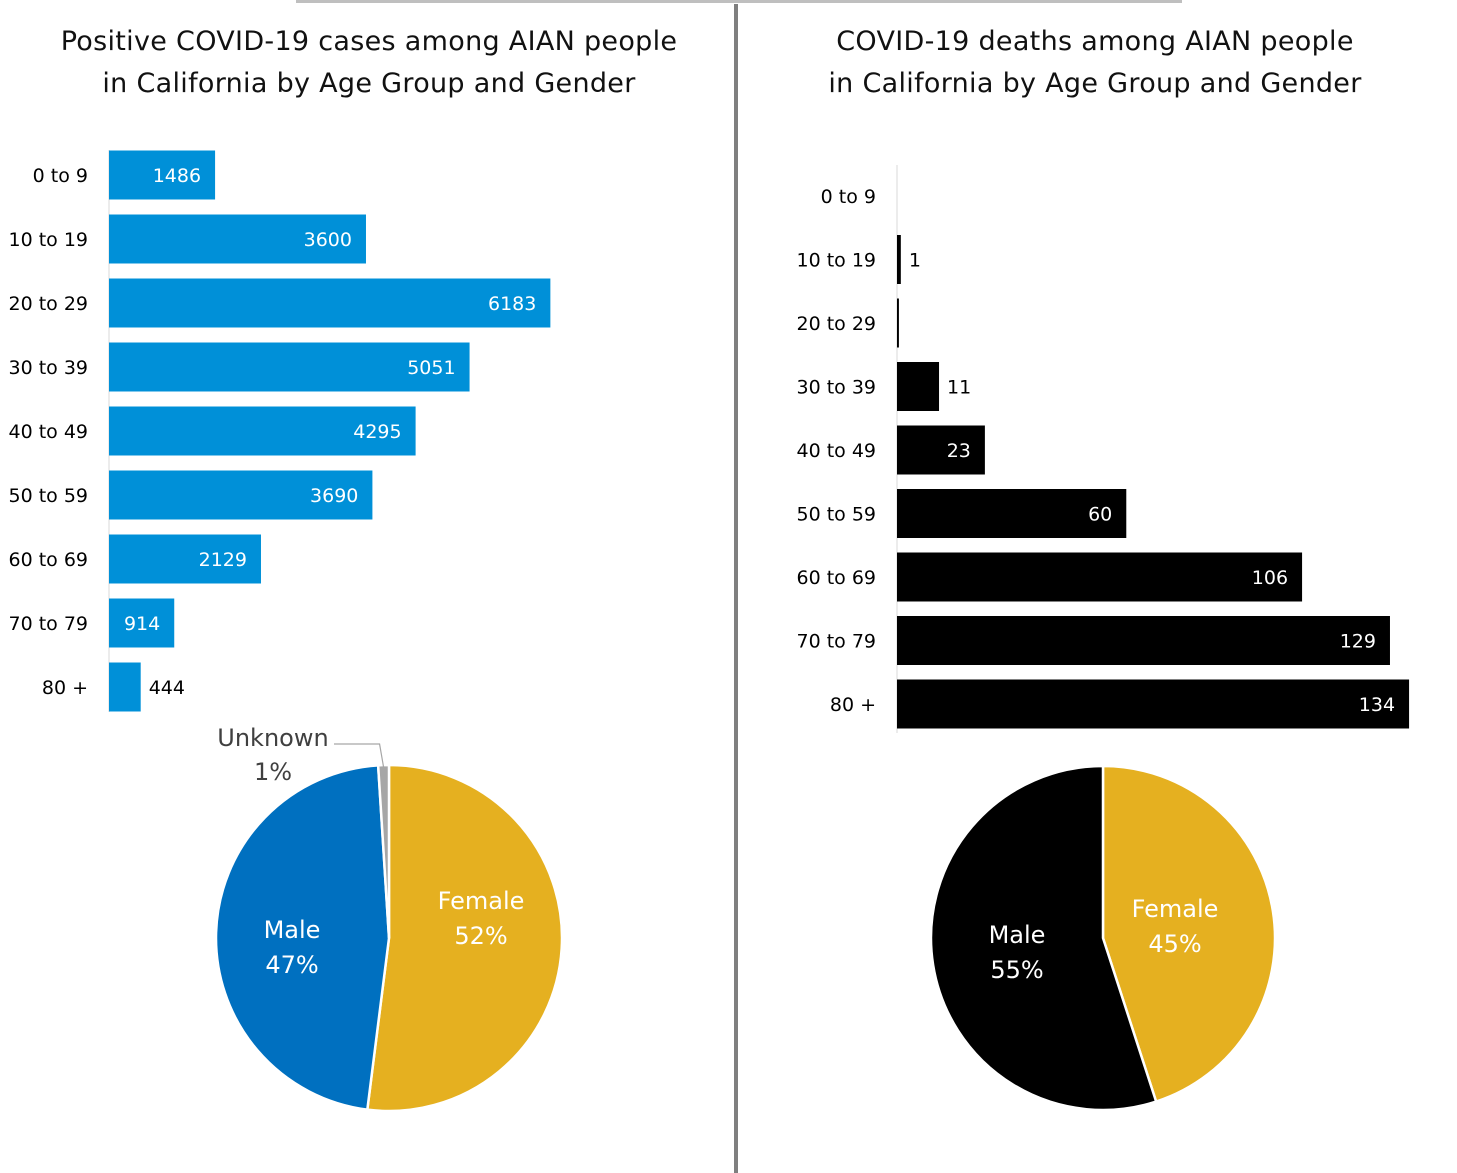 Image resolution: width=1457 pixels, height=1173 pixels. What do you see at coordinates (915, 261) in the screenshot?
I see `deaths-data-label: 1` at bounding box center [915, 261].